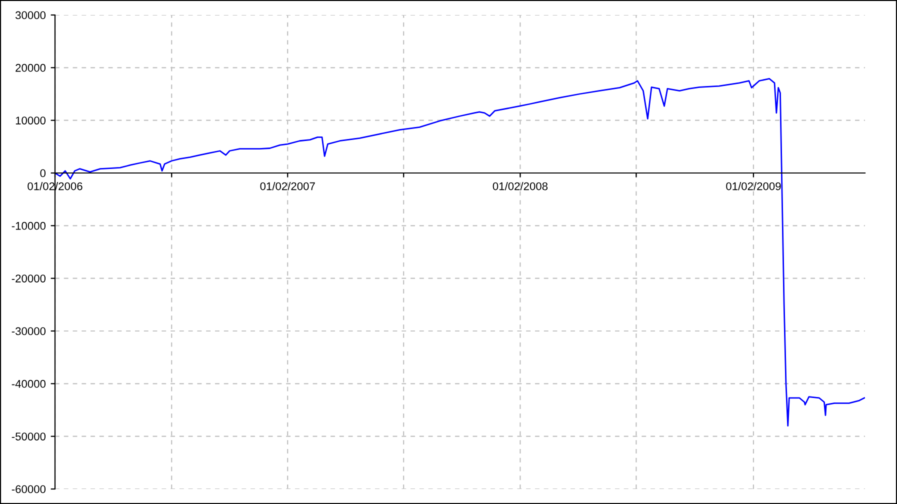  I want to click on y-tick-label: -50000, so click(29, 436).